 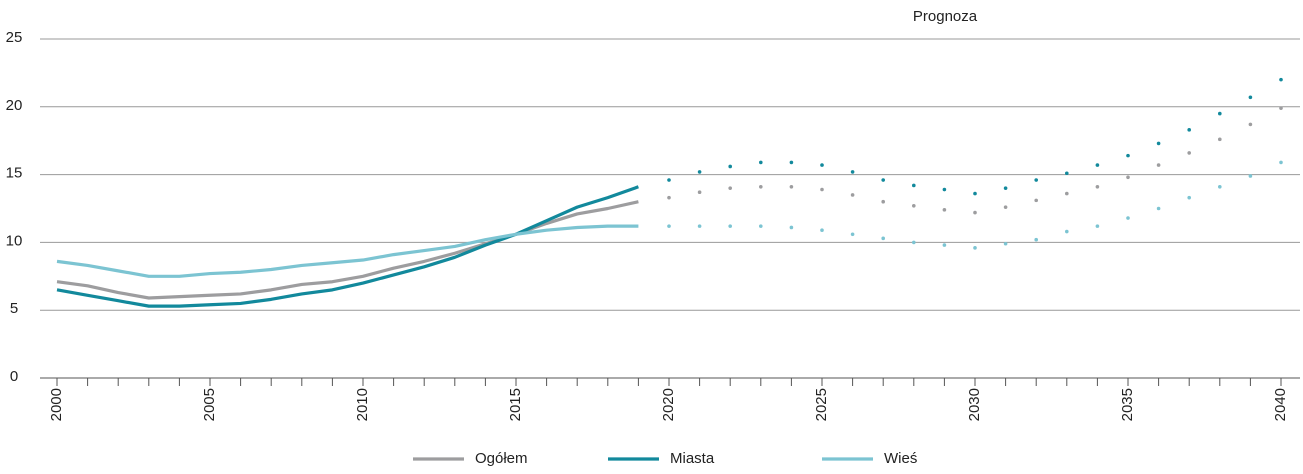 What do you see at coordinates (362, 404) in the screenshot?
I see `x-tick-label: 2010` at bounding box center [362, 404].